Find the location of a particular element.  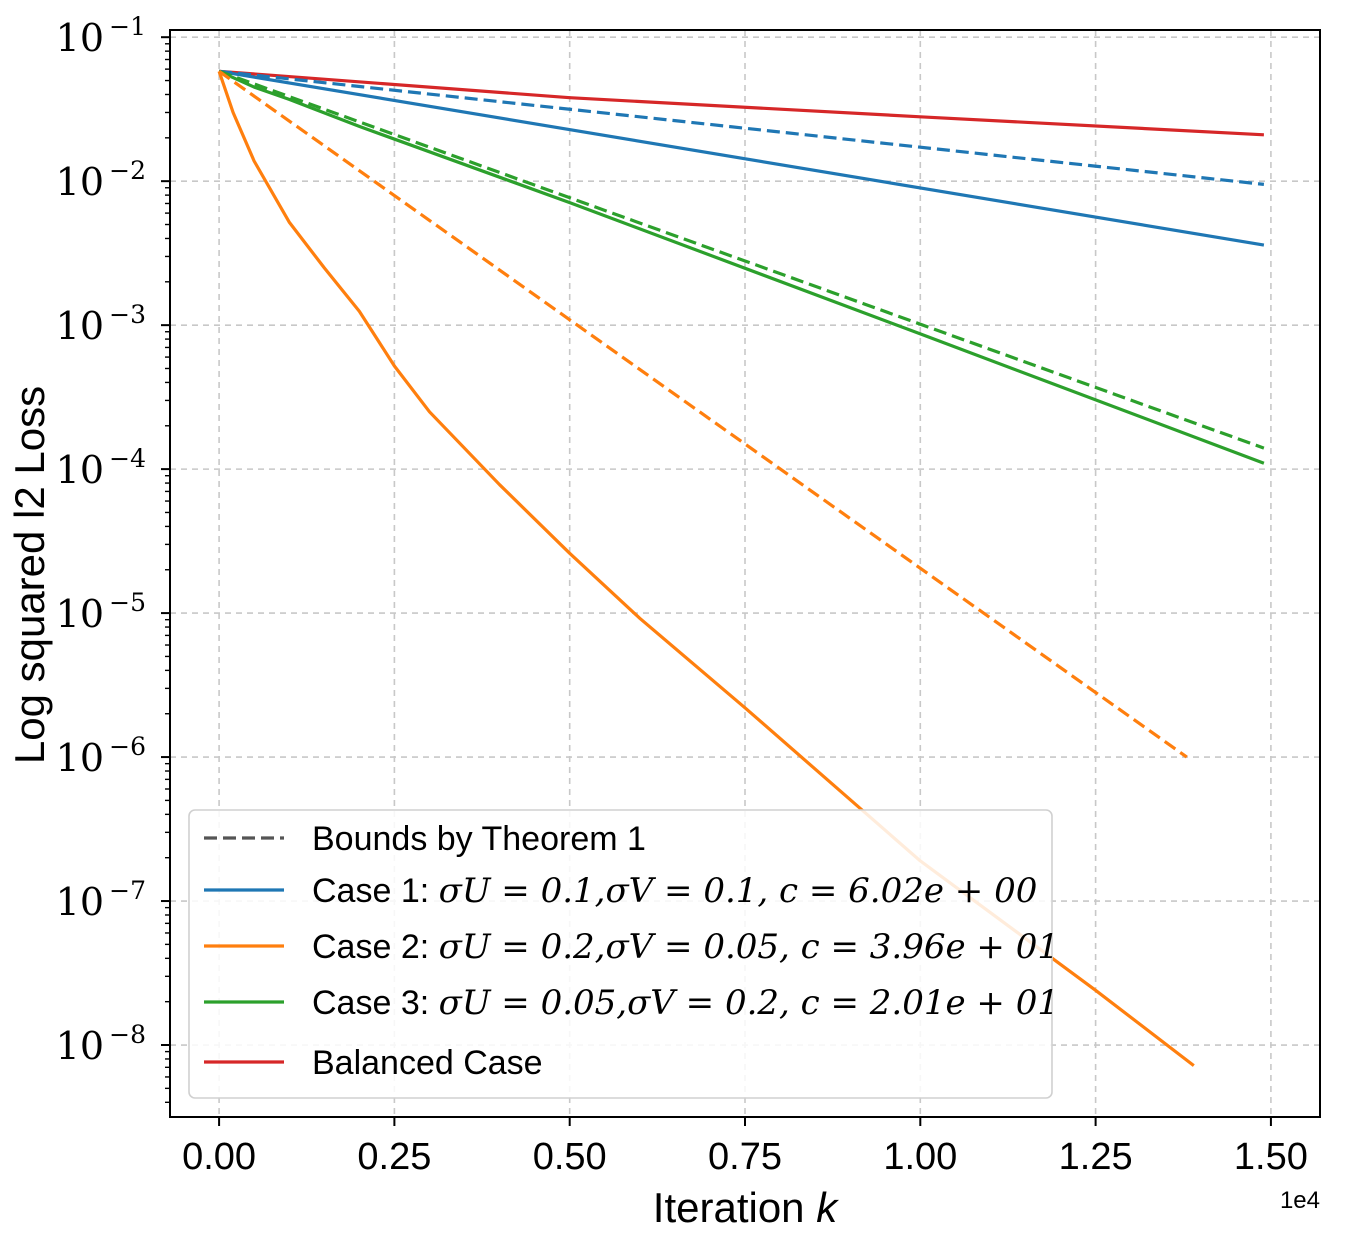

x-axis-offset-label: 1e4 is located at coordinates (1300, 1200).